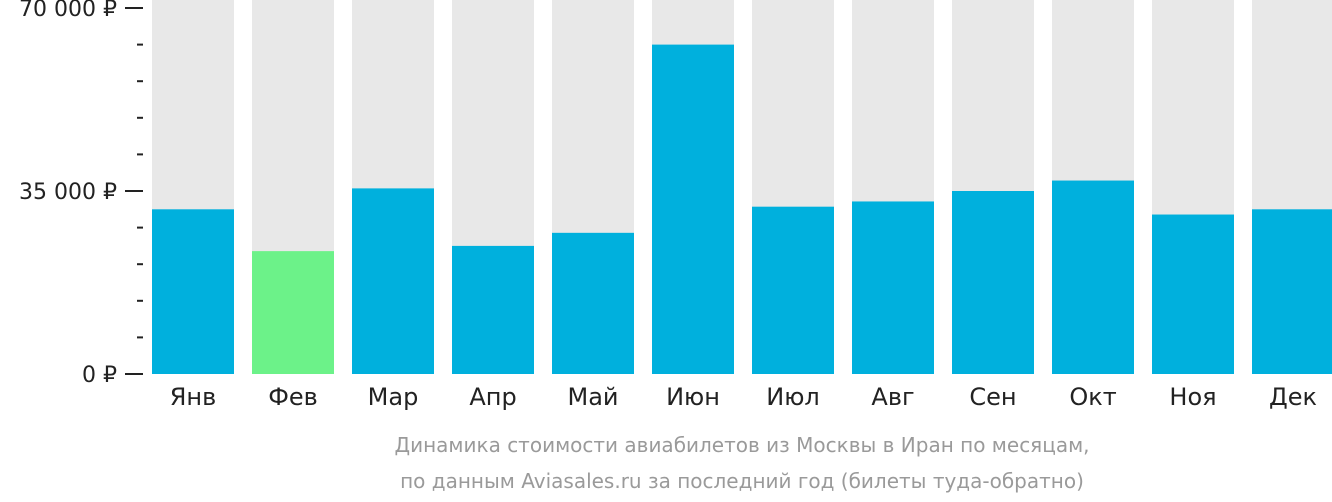  I want to click on bar-Май, so click(593, 303).